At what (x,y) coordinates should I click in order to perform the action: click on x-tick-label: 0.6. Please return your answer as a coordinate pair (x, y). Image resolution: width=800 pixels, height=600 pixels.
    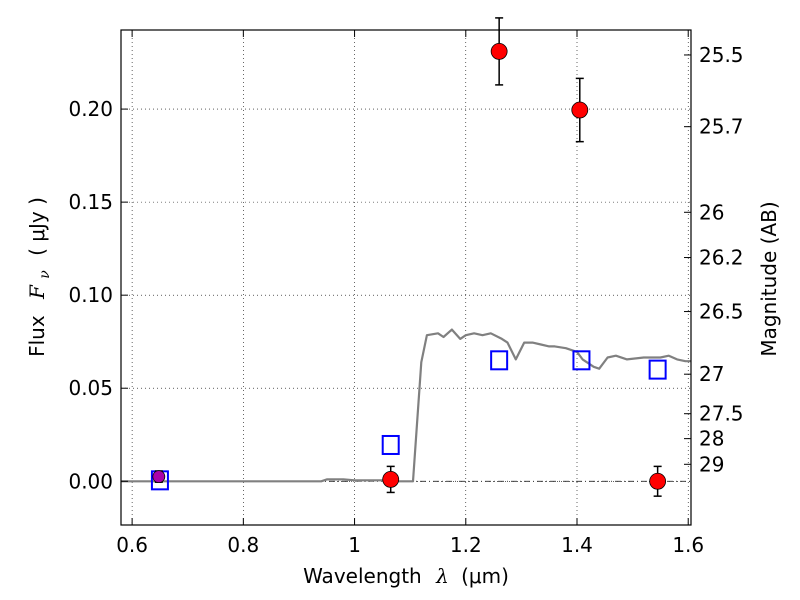
    Looking at the image, I should click on (132, 545).